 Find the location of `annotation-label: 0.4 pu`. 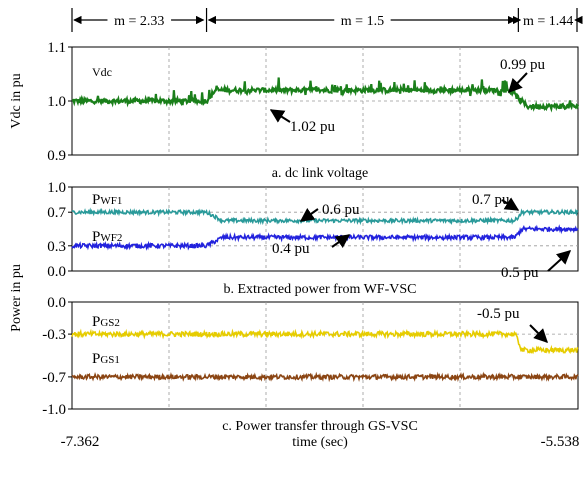

annotation-label: 0.4 pu is located at coordinates (291, 249).